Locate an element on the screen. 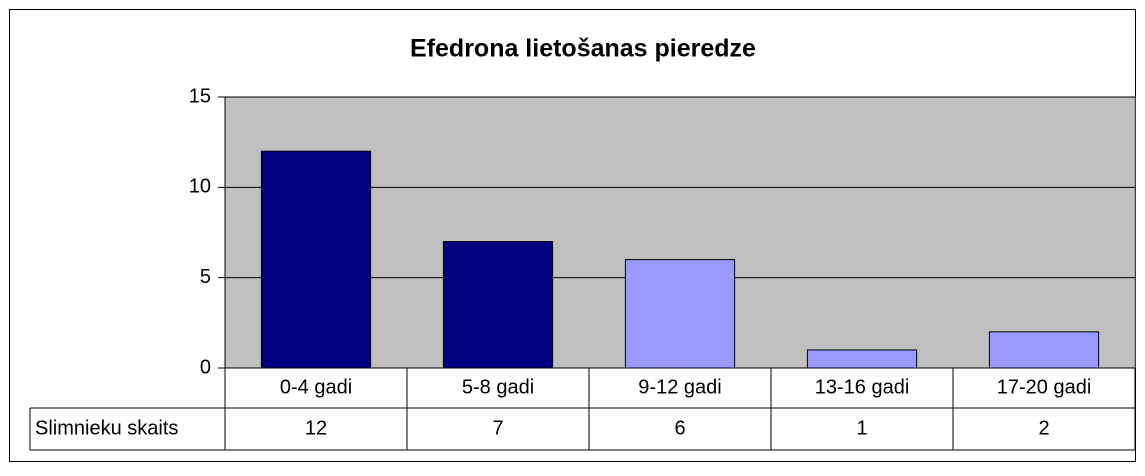 The height and width of the screenshot is (476, 1145). table-value: 6 is located at coordinates (679, 428).